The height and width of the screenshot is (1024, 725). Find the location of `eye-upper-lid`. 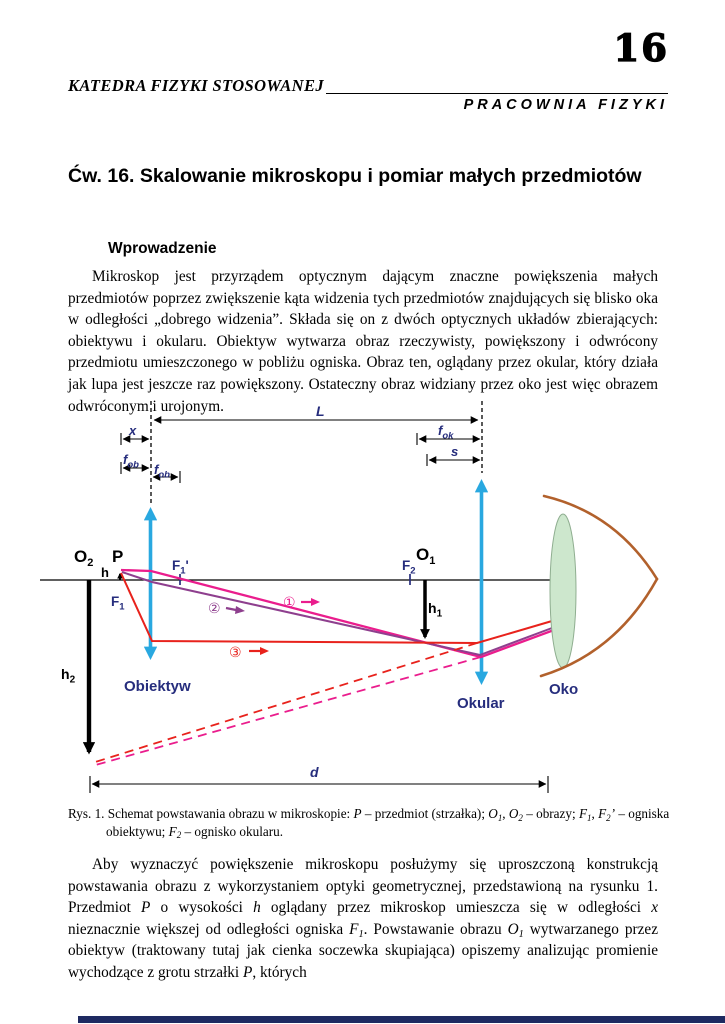

eye-upper-lid is located at coordinates (600, 537).